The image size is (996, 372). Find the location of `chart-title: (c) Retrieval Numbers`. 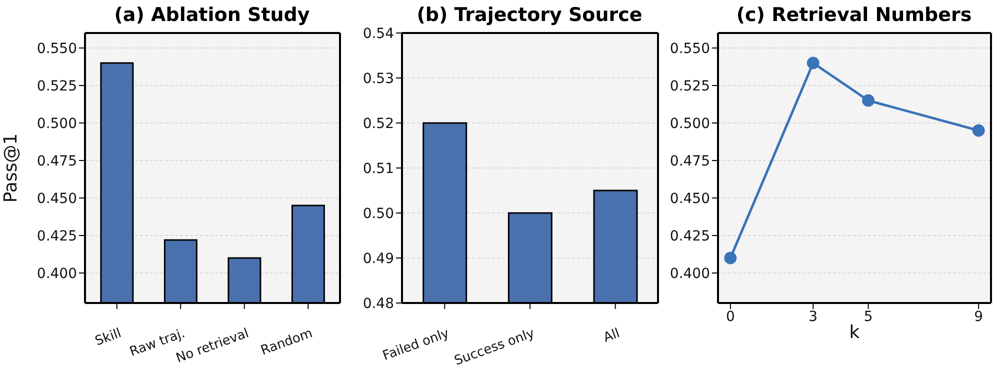

chart-title: (c) Retrieval Numbers is located at coordinates (854, 15).